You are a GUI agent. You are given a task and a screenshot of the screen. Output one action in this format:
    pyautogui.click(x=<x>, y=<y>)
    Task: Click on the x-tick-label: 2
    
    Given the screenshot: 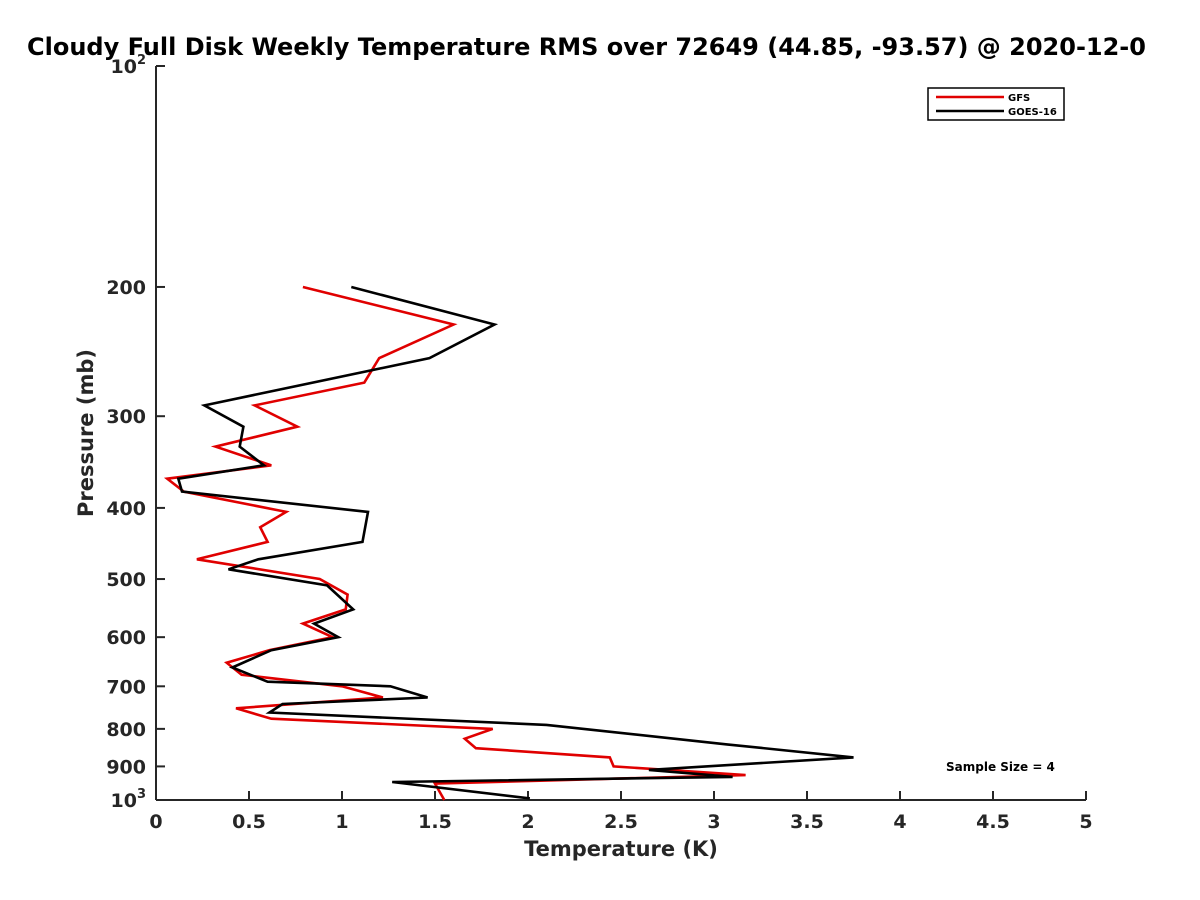 What is the action you would take?
    pyautogui.click(x=527, y=822)
    